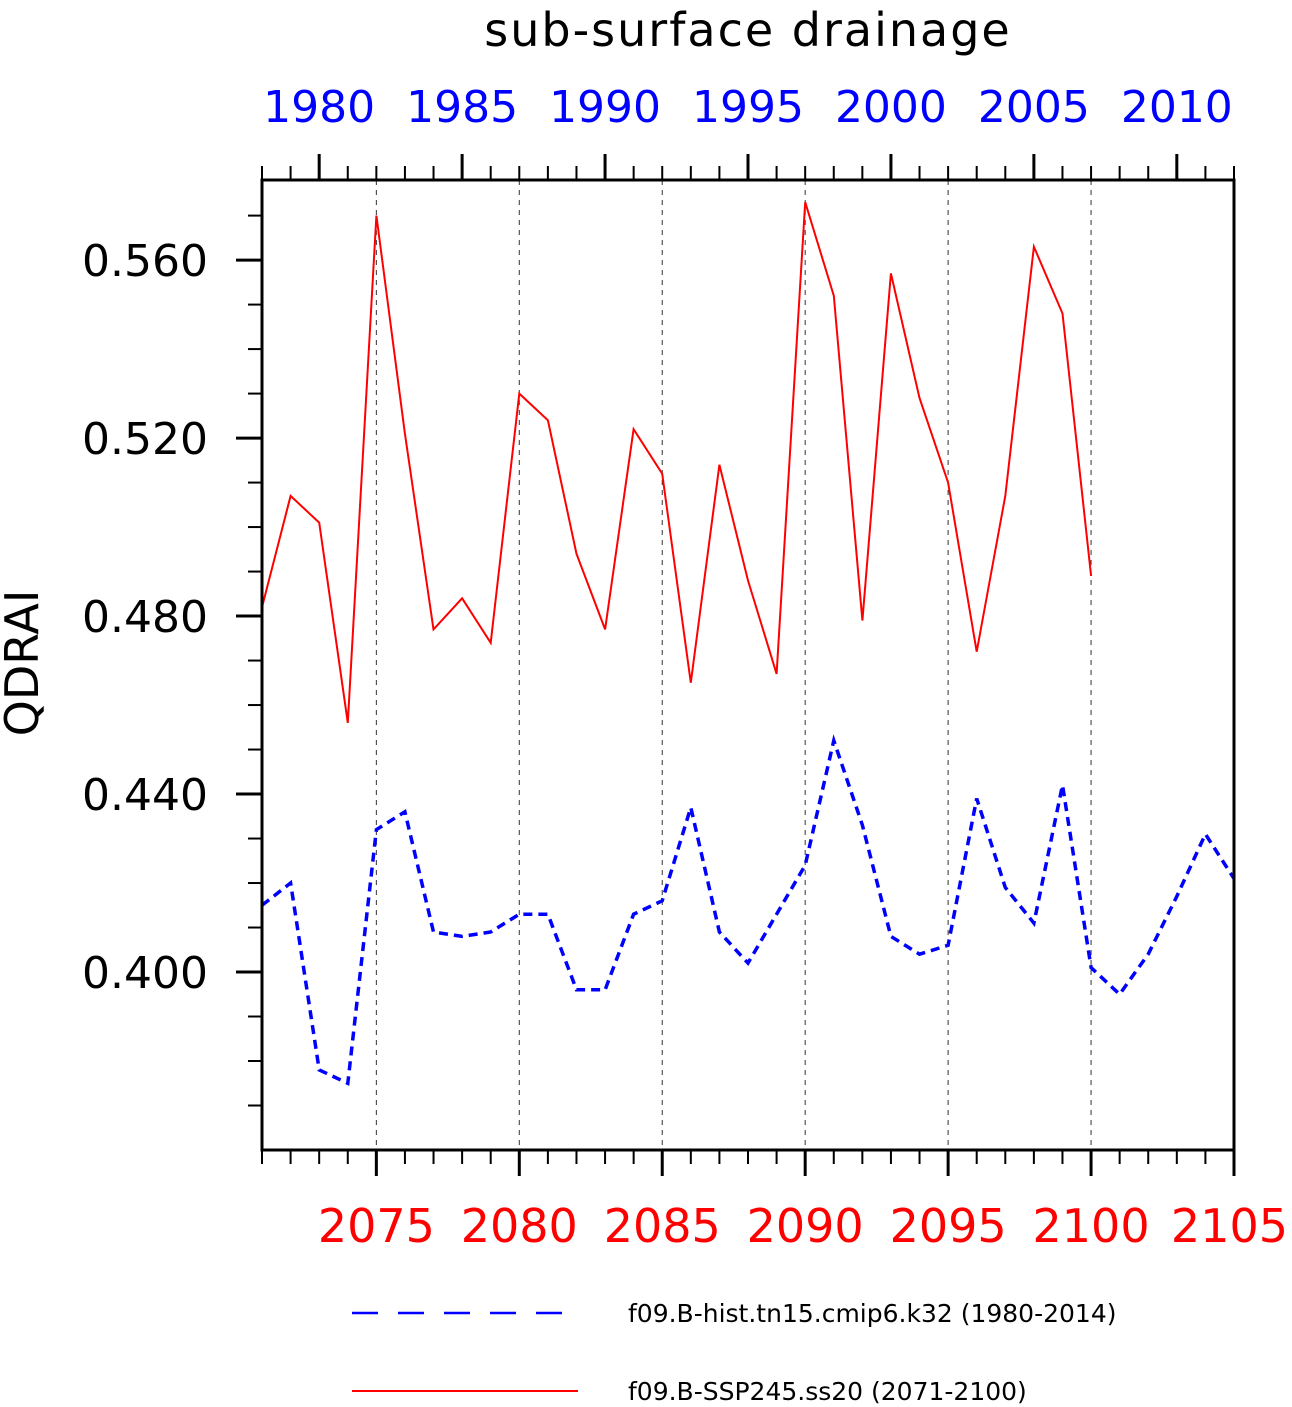 Image resolution: width=1292 pixels, height=1407 pixels. What do you see at coordinates (748, 107) in the screenshot?
I see `top-tick-label: 1995` at bounding box center [748, 107].